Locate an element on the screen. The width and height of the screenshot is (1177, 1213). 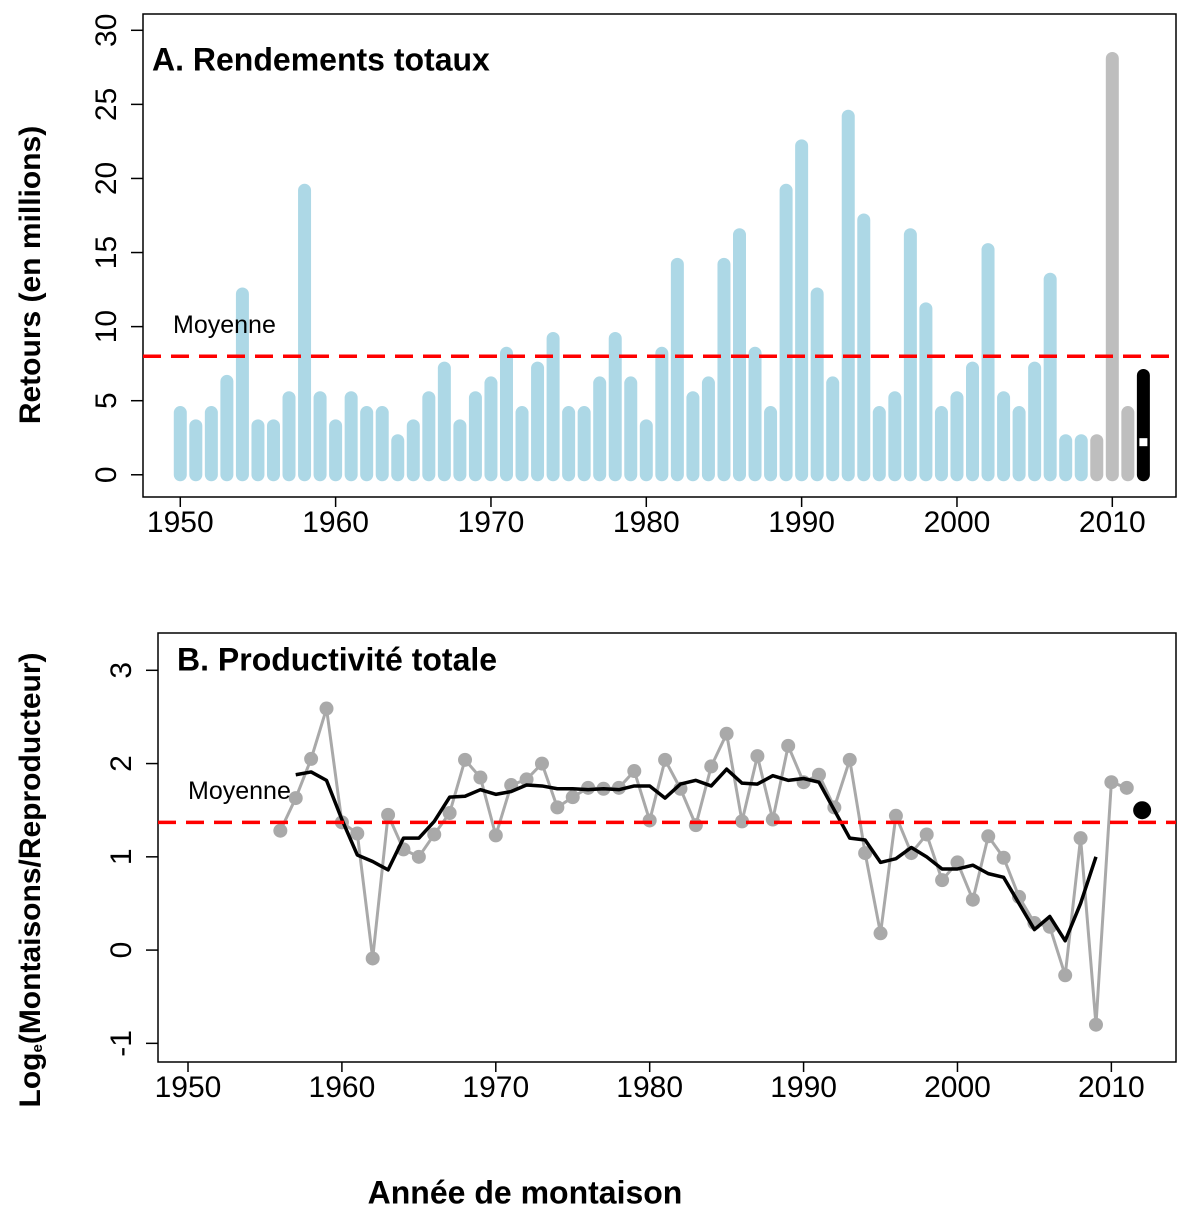
y-axis-label: Loge(Montaisons/Reproducteur) is located at coordinates (30, 880).